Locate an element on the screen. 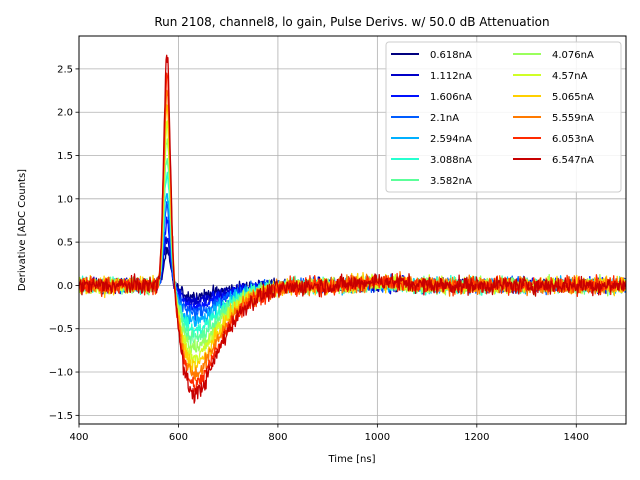 This screenshot has height=480, width=640. legend-entry: 0.618nA is located at coordinates (451, 55).